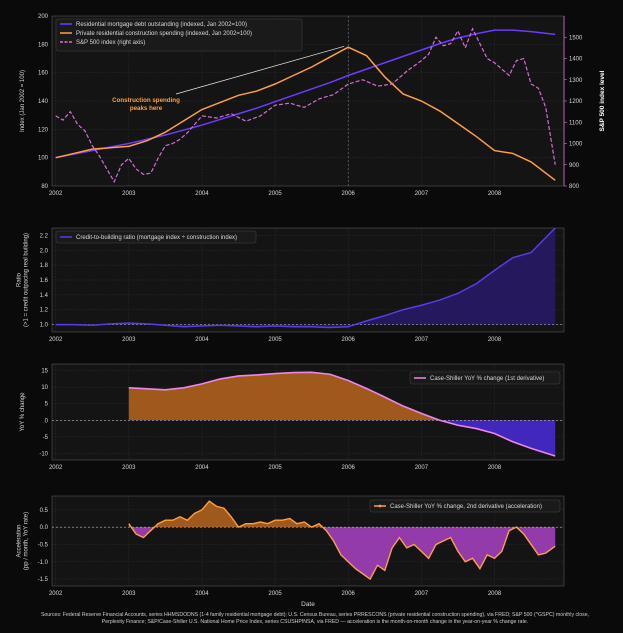  I want to click on panel-3-negative-fill, so click(342, 553).